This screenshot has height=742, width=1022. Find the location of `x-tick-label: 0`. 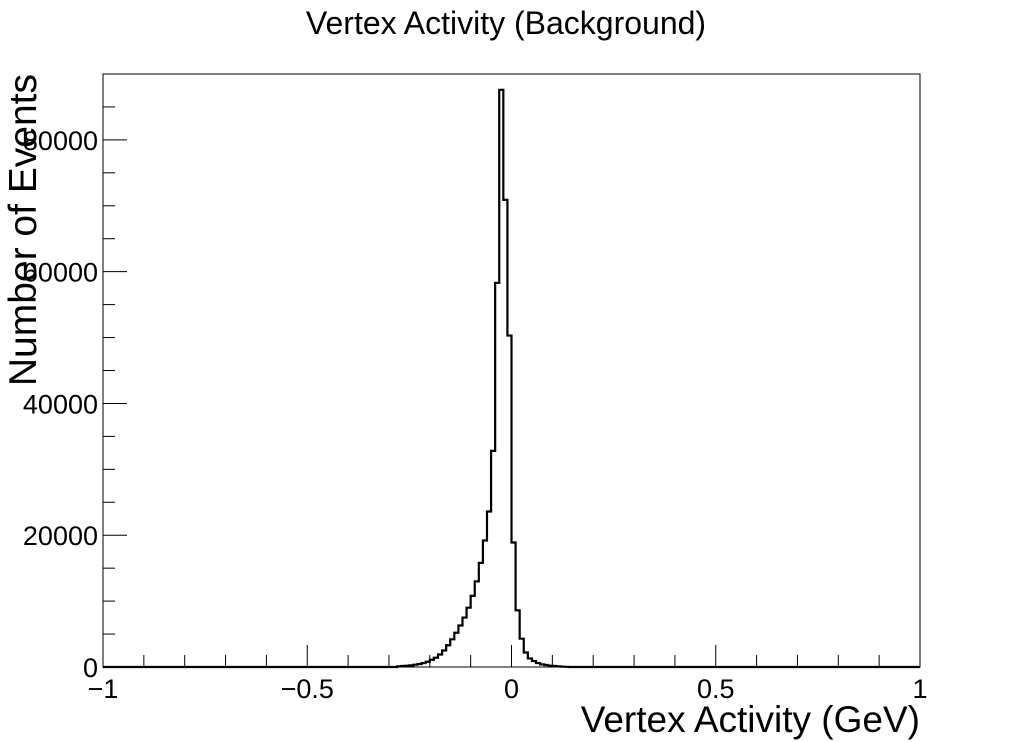

x-tick-label: 0 is located at coordinates (511, 689).